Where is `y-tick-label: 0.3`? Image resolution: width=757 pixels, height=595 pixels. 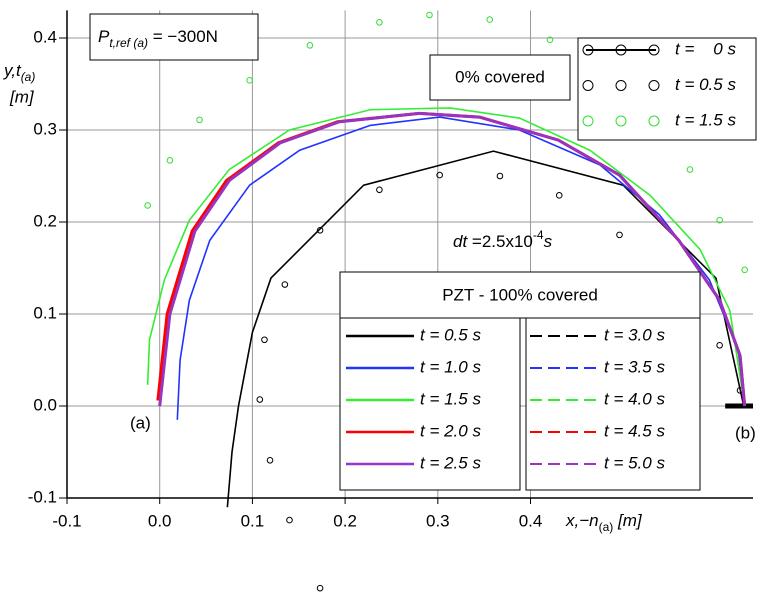
y-tick-label: 0.3 is located at coordinates (45, 128).